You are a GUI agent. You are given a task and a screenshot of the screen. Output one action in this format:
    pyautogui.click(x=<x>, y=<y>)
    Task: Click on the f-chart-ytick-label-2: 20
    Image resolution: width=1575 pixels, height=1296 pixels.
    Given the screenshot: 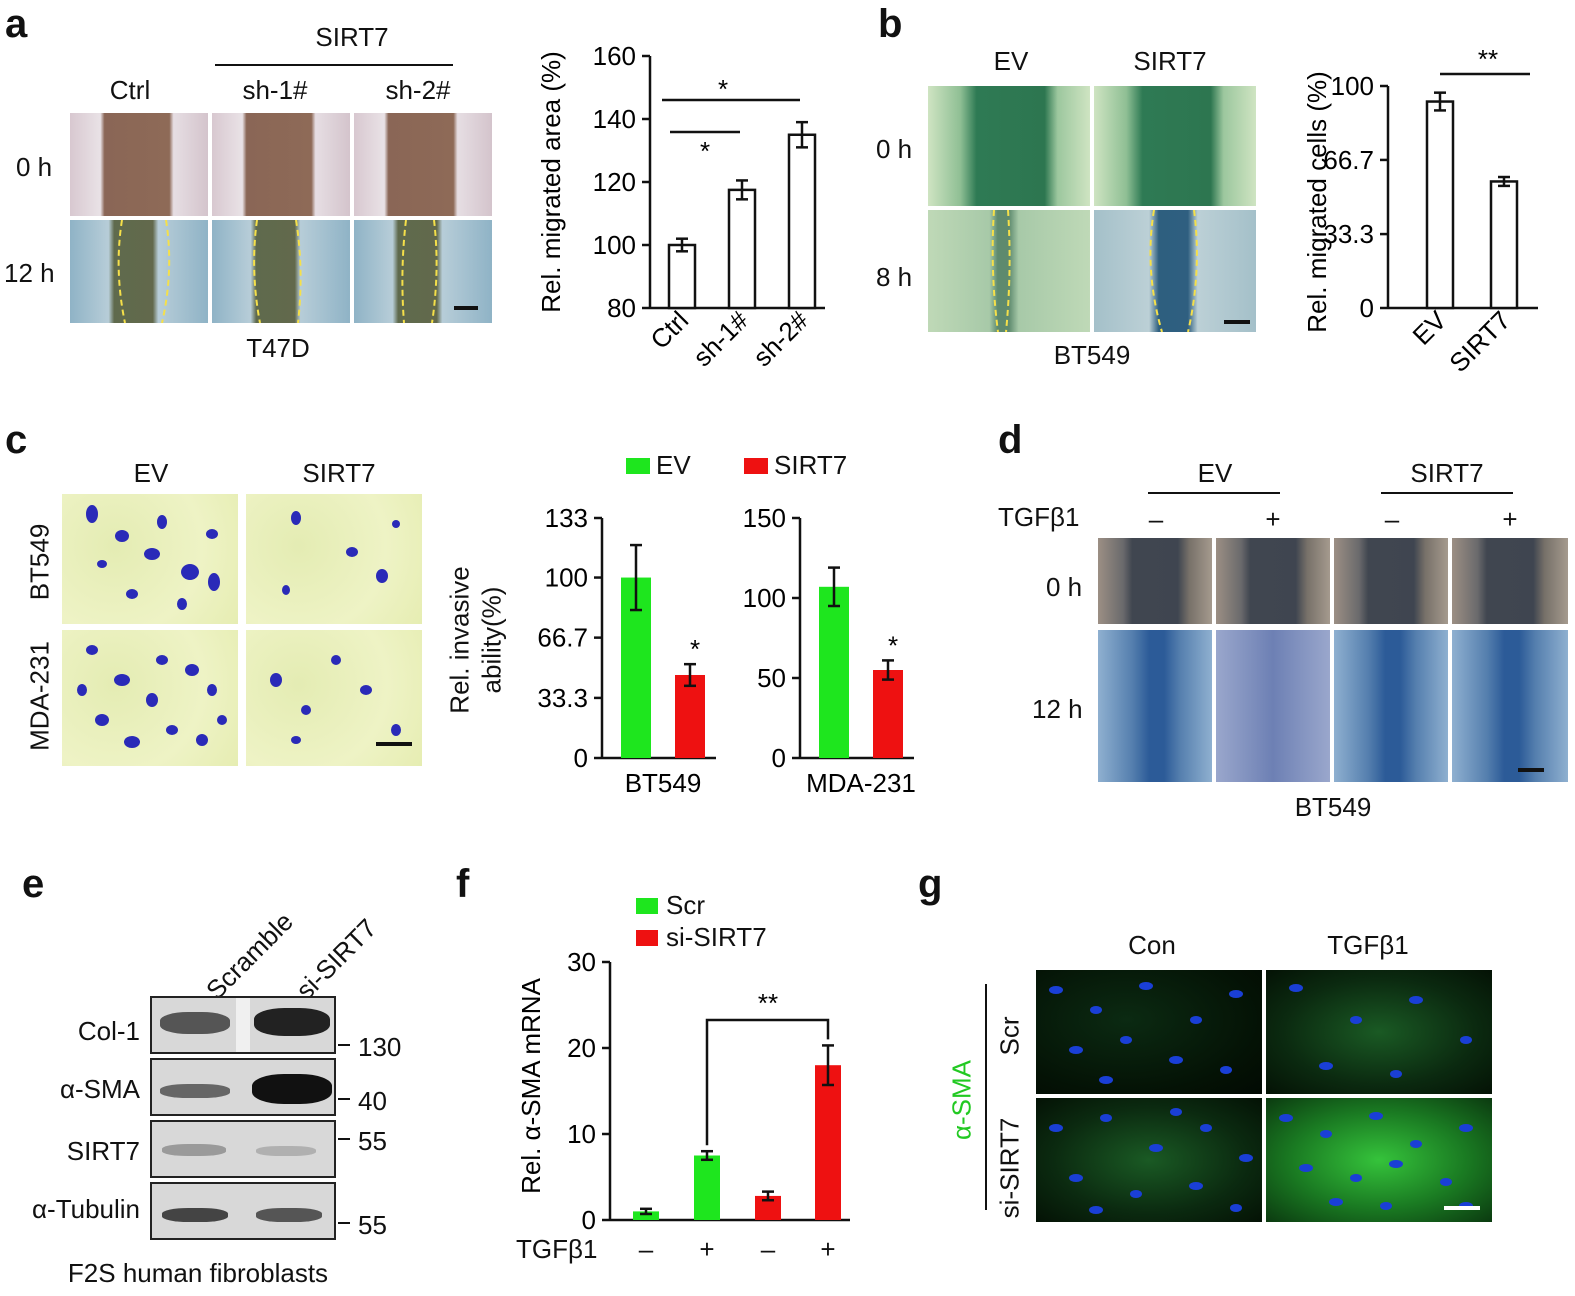 What is the action you would take?
    pyautogui.click(x=581, y=1048)
    